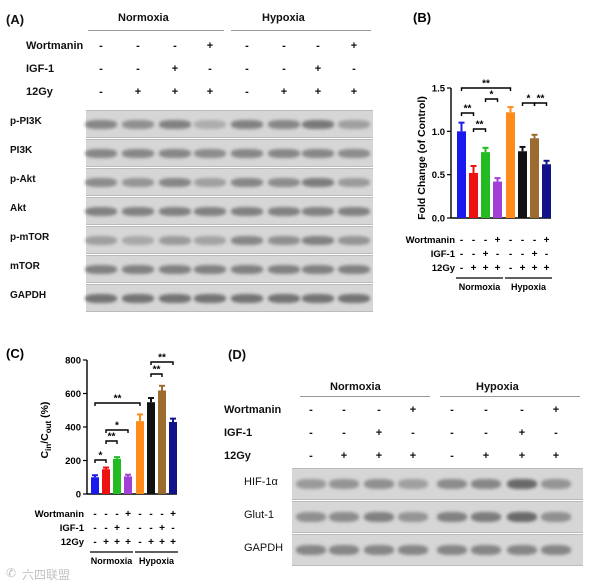 Image resolution: width=589 pixels, height=585 pixels. I want to click on treatment-label-2: 12Gy, so click(39, 92).